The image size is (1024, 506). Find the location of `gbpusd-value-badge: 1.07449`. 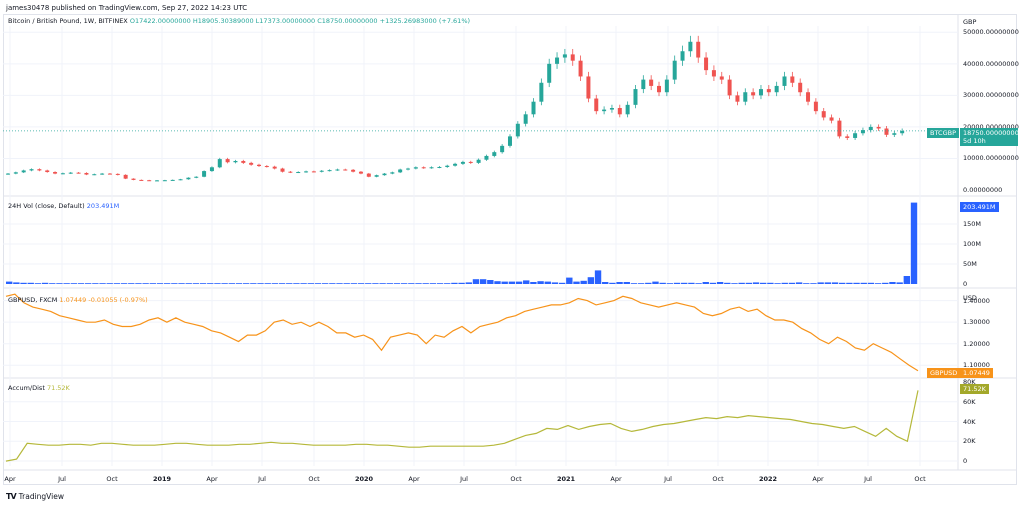

gbpusd-value-badge: 1.07449 is located at coordinates (976, 373).